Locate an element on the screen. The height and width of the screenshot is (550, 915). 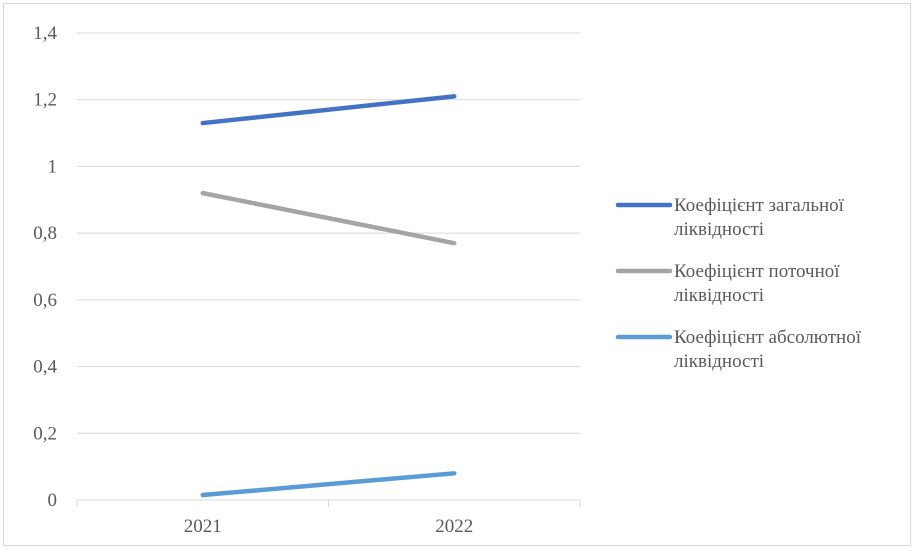
y-tick-label: 0,8 is located at coordinates (45, 233).